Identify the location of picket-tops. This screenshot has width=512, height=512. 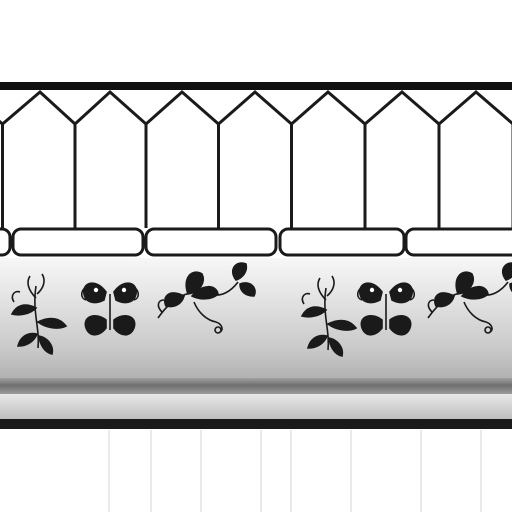
(256, 108).